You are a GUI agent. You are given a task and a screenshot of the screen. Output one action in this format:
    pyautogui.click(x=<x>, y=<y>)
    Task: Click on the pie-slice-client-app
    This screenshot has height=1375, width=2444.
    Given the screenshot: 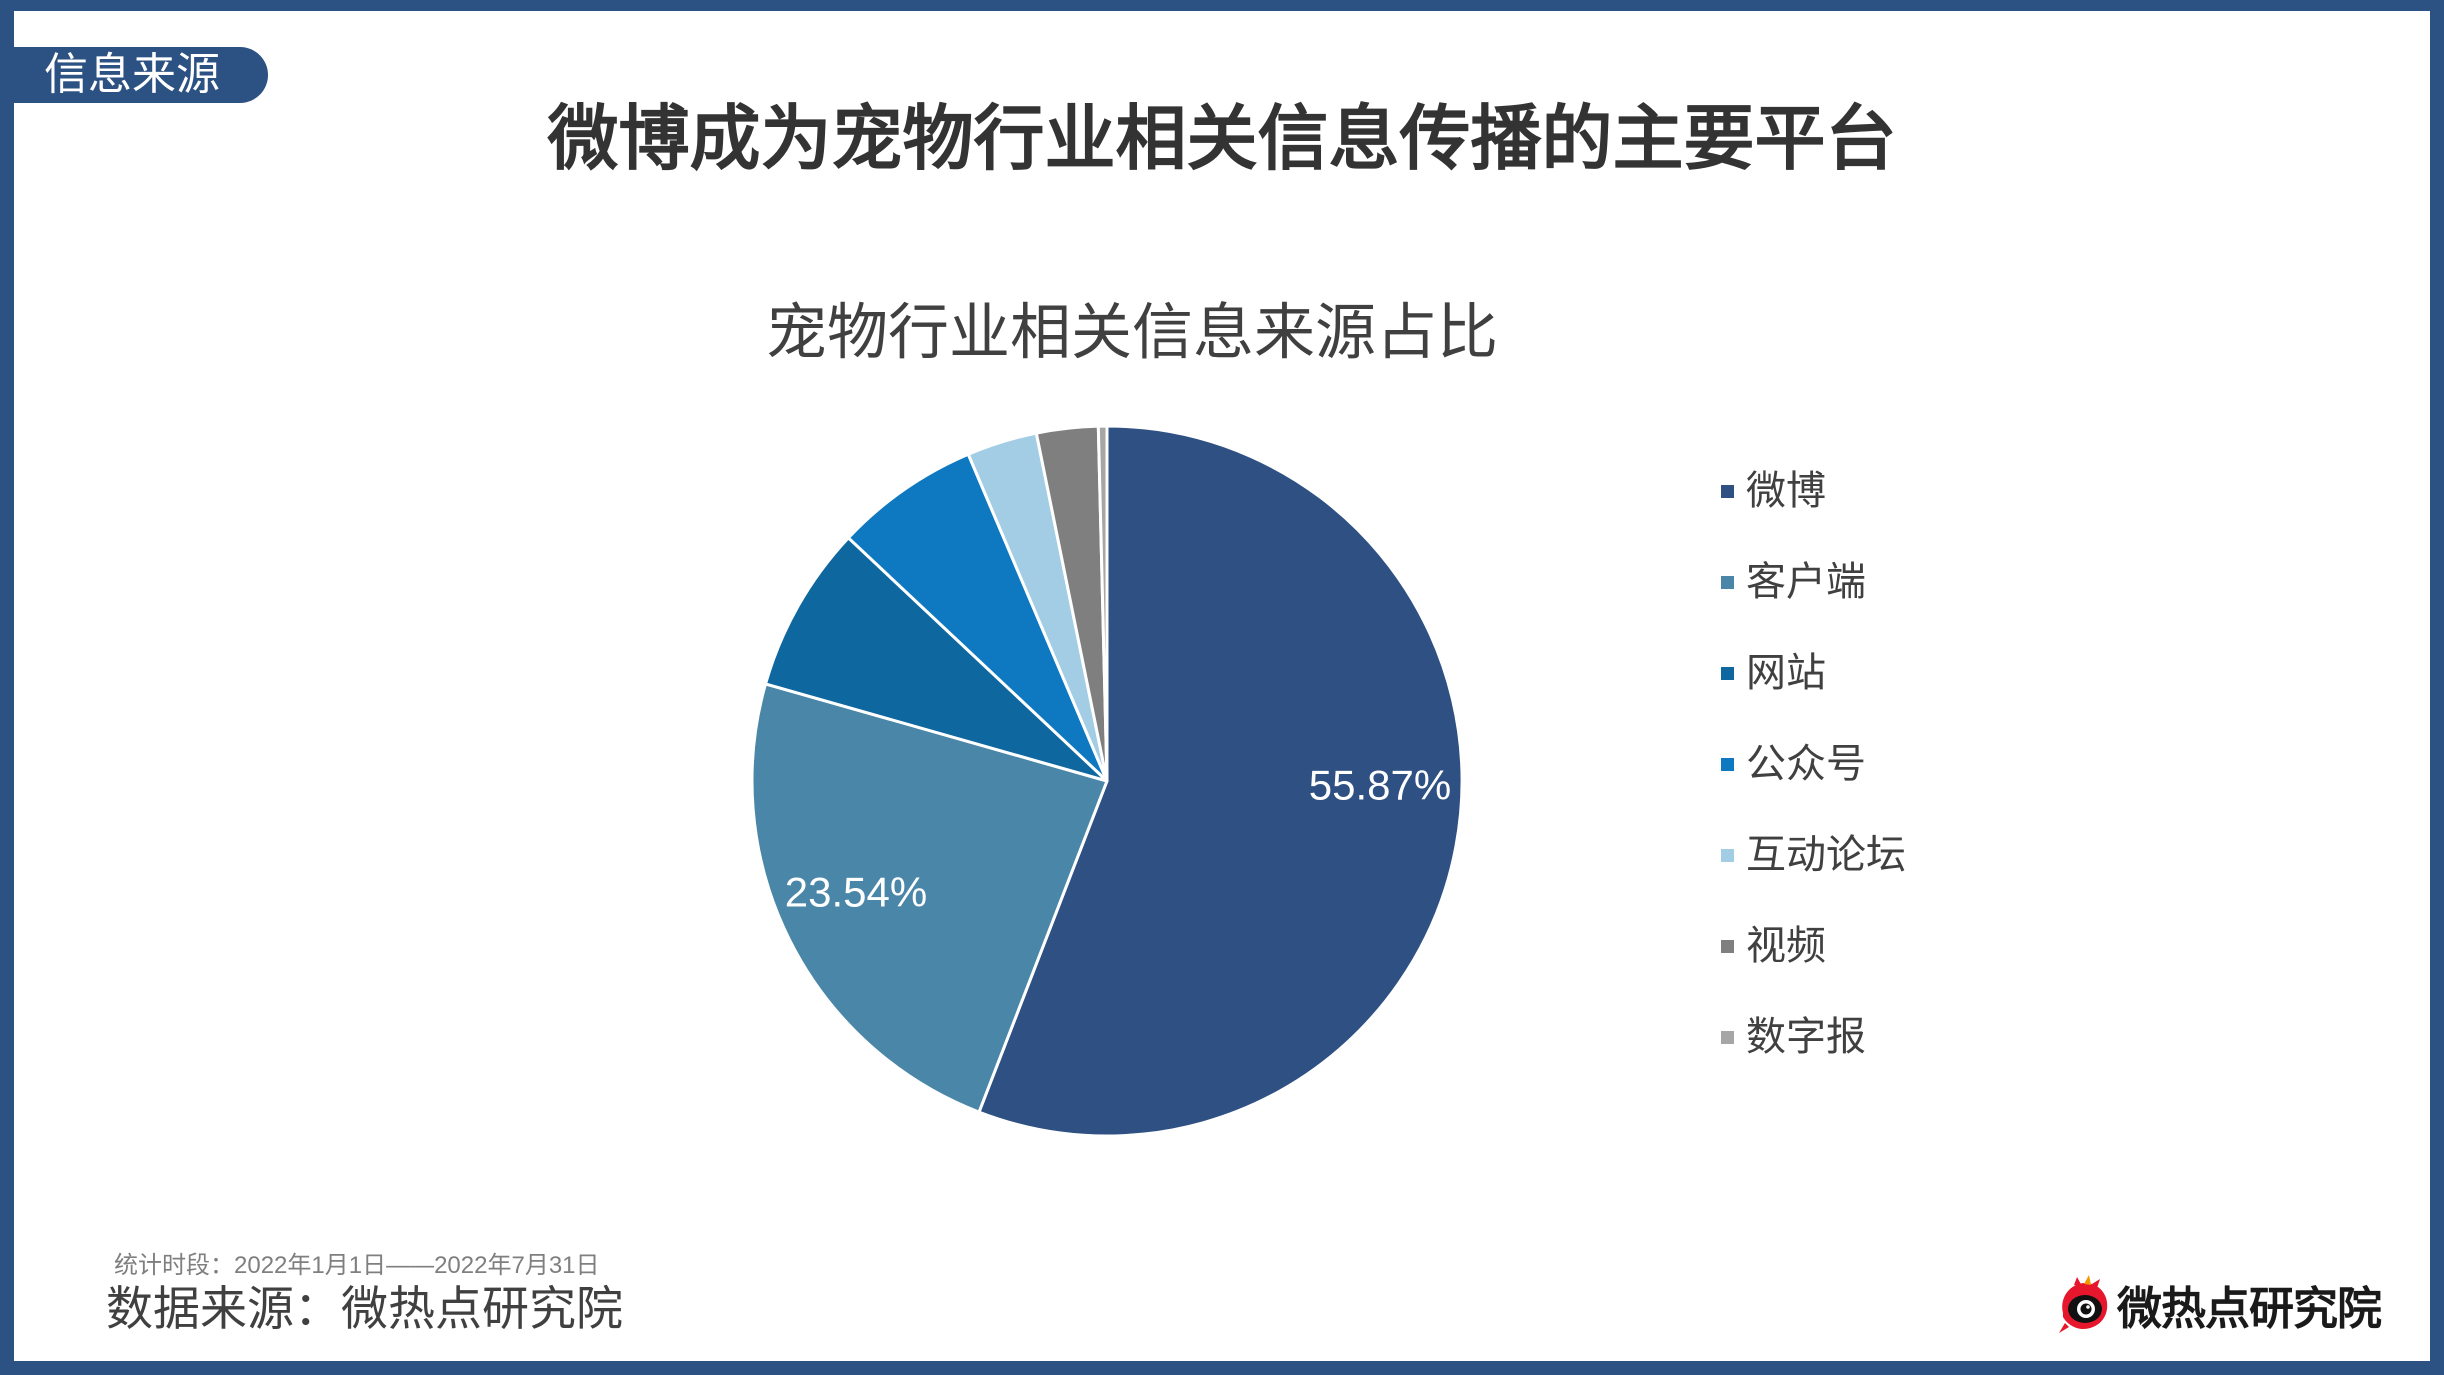 What is the action you would take?
    pyautogui.click(x=929, y=898)
    